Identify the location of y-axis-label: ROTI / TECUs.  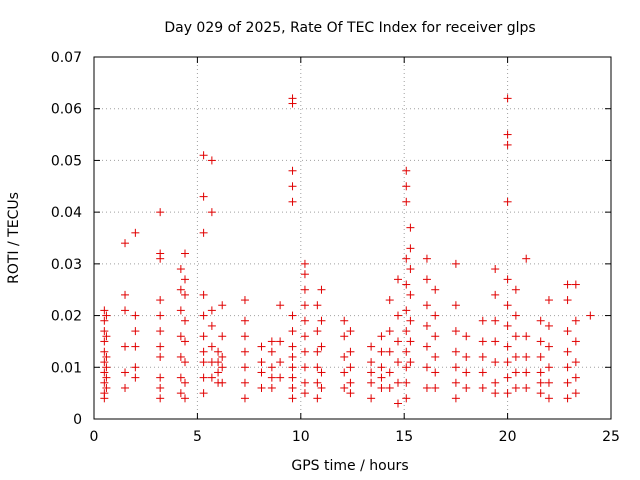
(14, 238).